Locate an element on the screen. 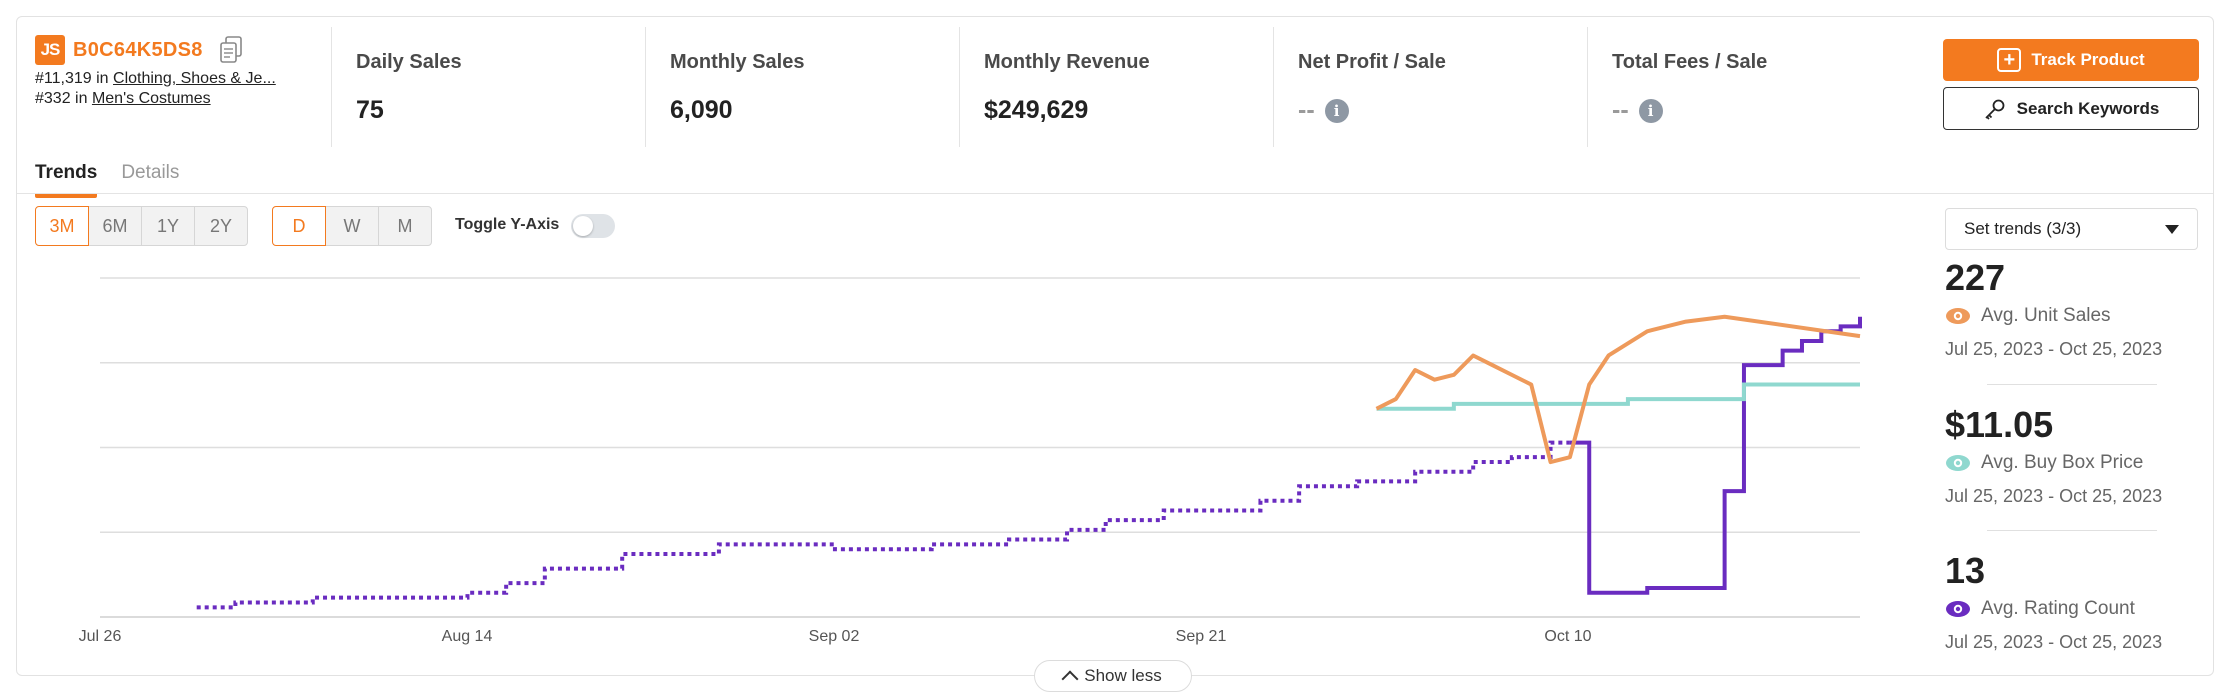 The height and width of the screenshot is (696, 2238). show-less-button: Show less is located at coordinates (1113, 676).